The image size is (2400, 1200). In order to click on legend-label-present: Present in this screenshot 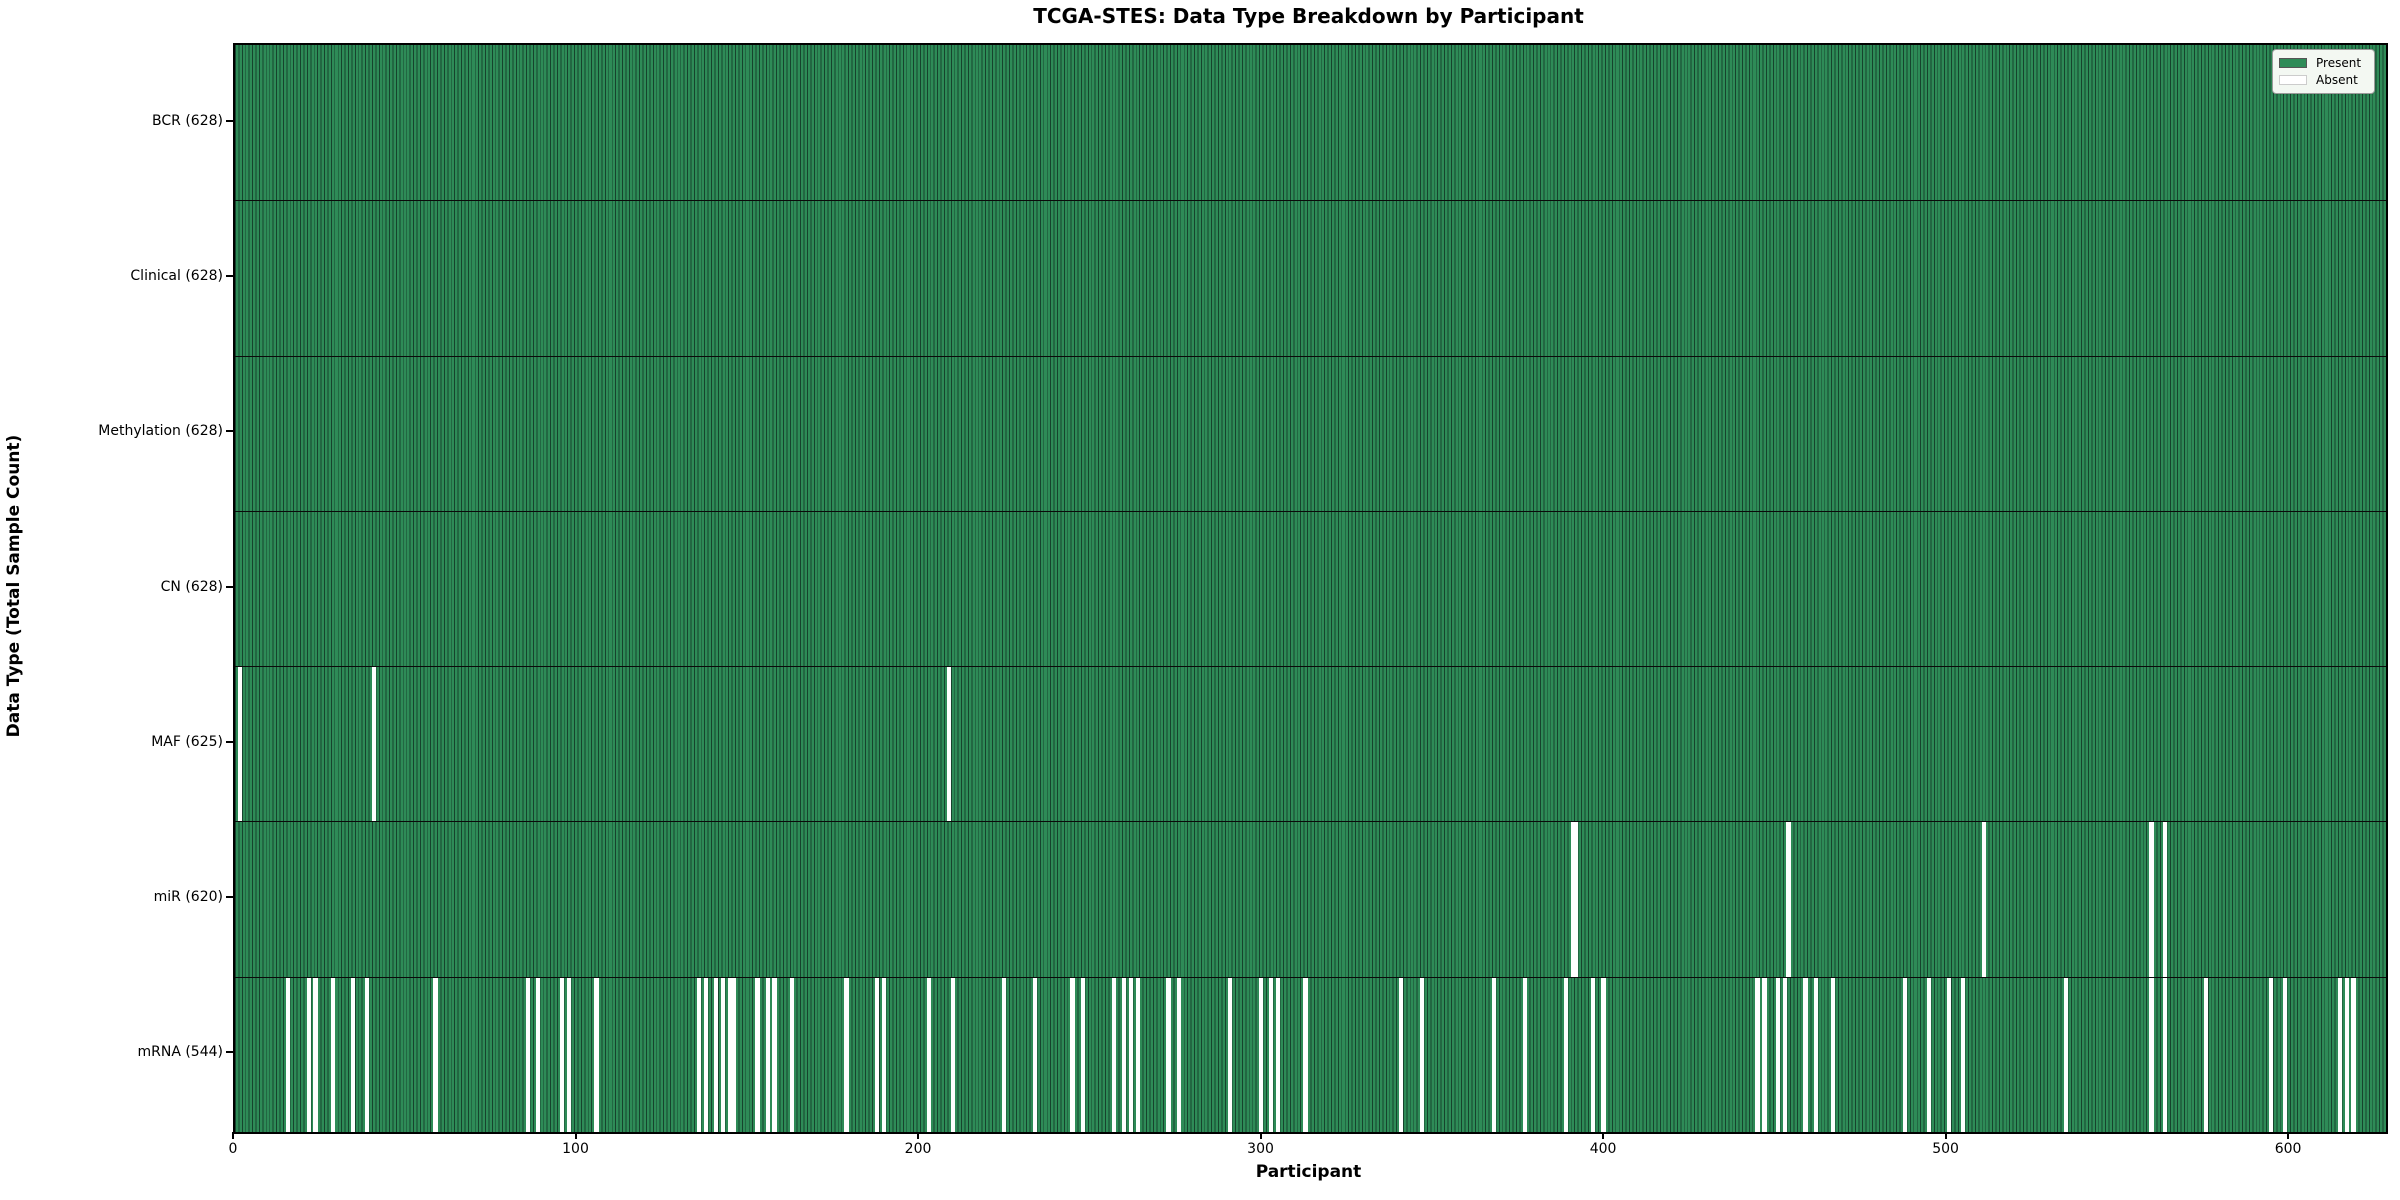, I will do `click(2339, 62)`.